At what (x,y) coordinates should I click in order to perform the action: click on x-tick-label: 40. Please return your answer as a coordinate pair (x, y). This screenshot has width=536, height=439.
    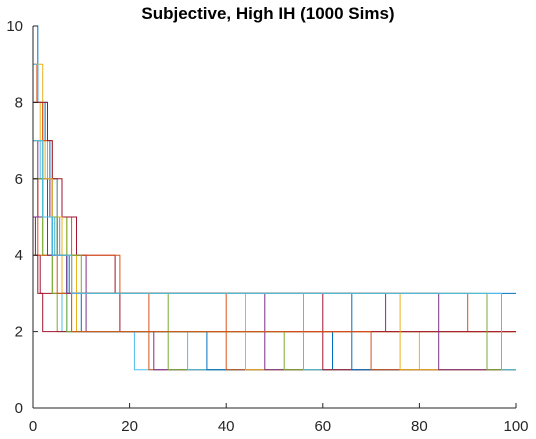
    Looking at the image, I should click on (226, 426).